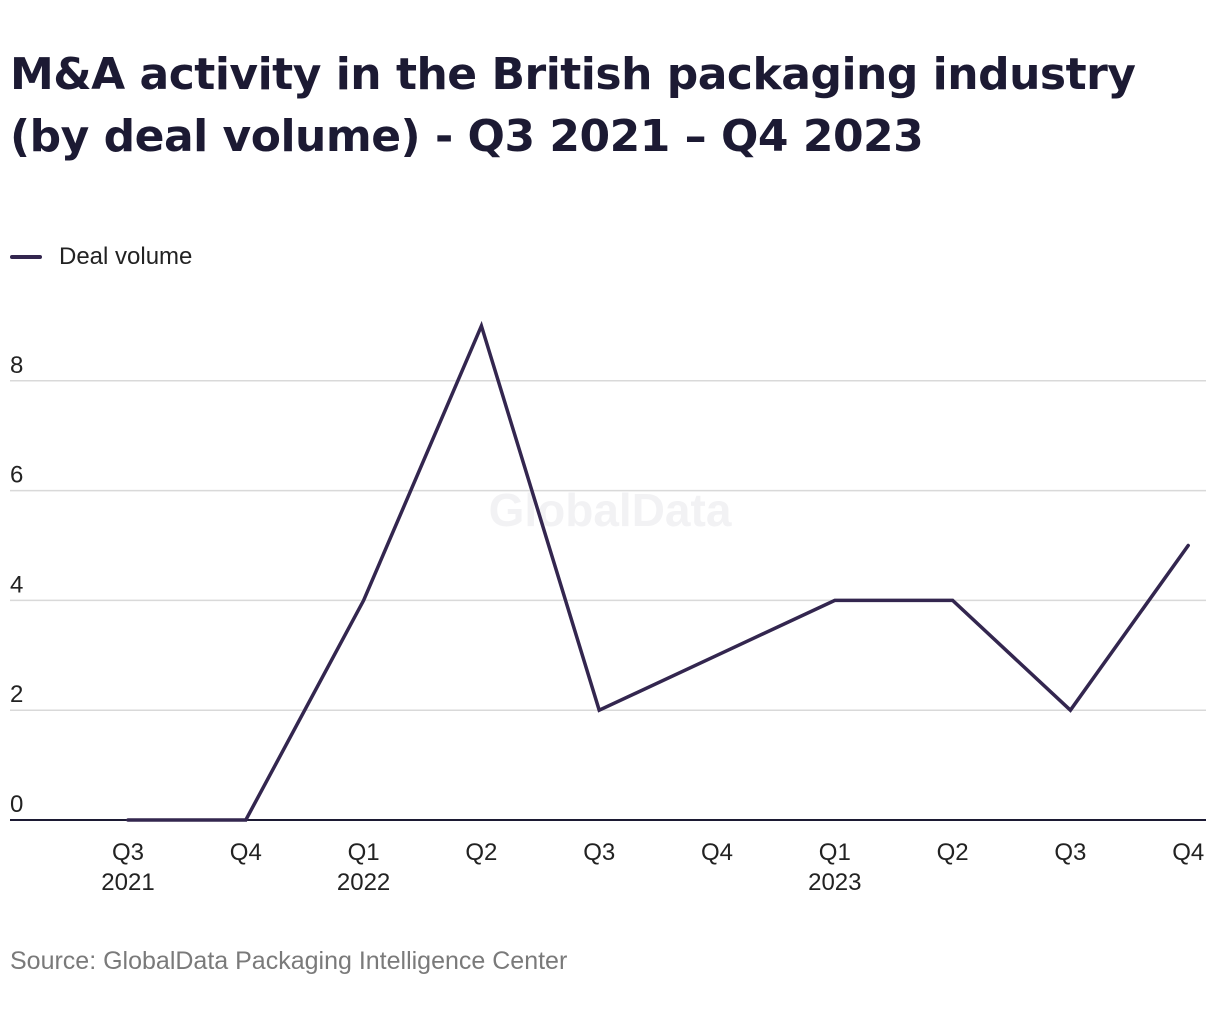  What do you see at coordinates (128, 852) in the screenshot?
I see `x-tick-label-0: Q3` at bounding box center [128, 852].